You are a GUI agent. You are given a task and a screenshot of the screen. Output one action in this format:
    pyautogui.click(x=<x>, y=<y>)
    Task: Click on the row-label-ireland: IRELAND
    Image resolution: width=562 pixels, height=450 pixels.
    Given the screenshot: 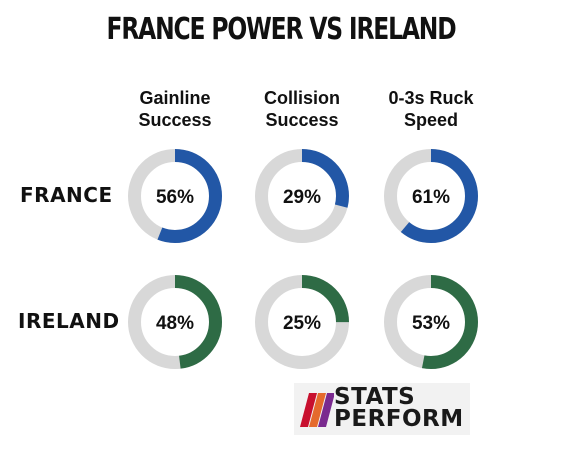 What is the action you would take?
    pyautogui.click(x=69, y=321)
    